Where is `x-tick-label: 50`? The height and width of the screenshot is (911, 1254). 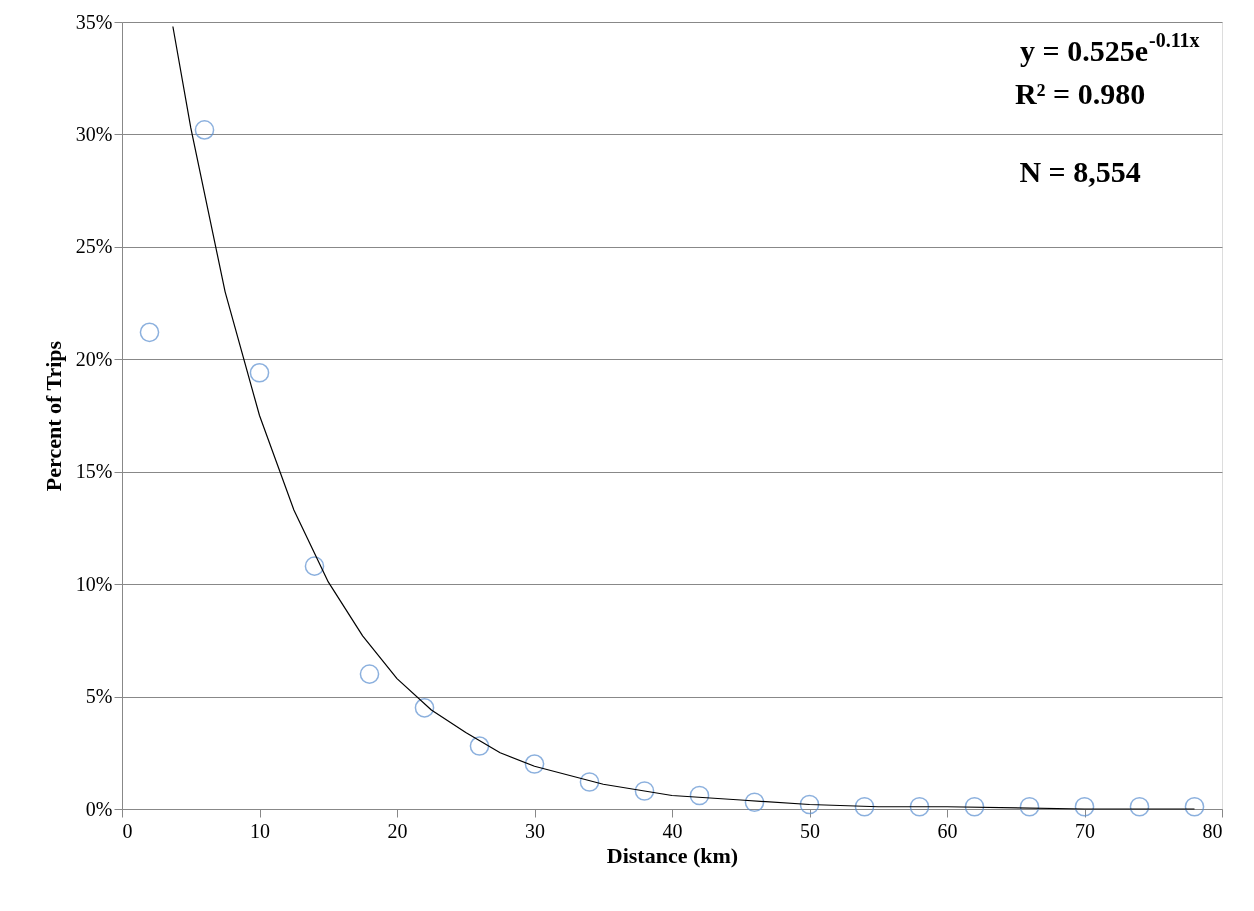 x-tick-label: 50 is located at coordinates (810, 830).